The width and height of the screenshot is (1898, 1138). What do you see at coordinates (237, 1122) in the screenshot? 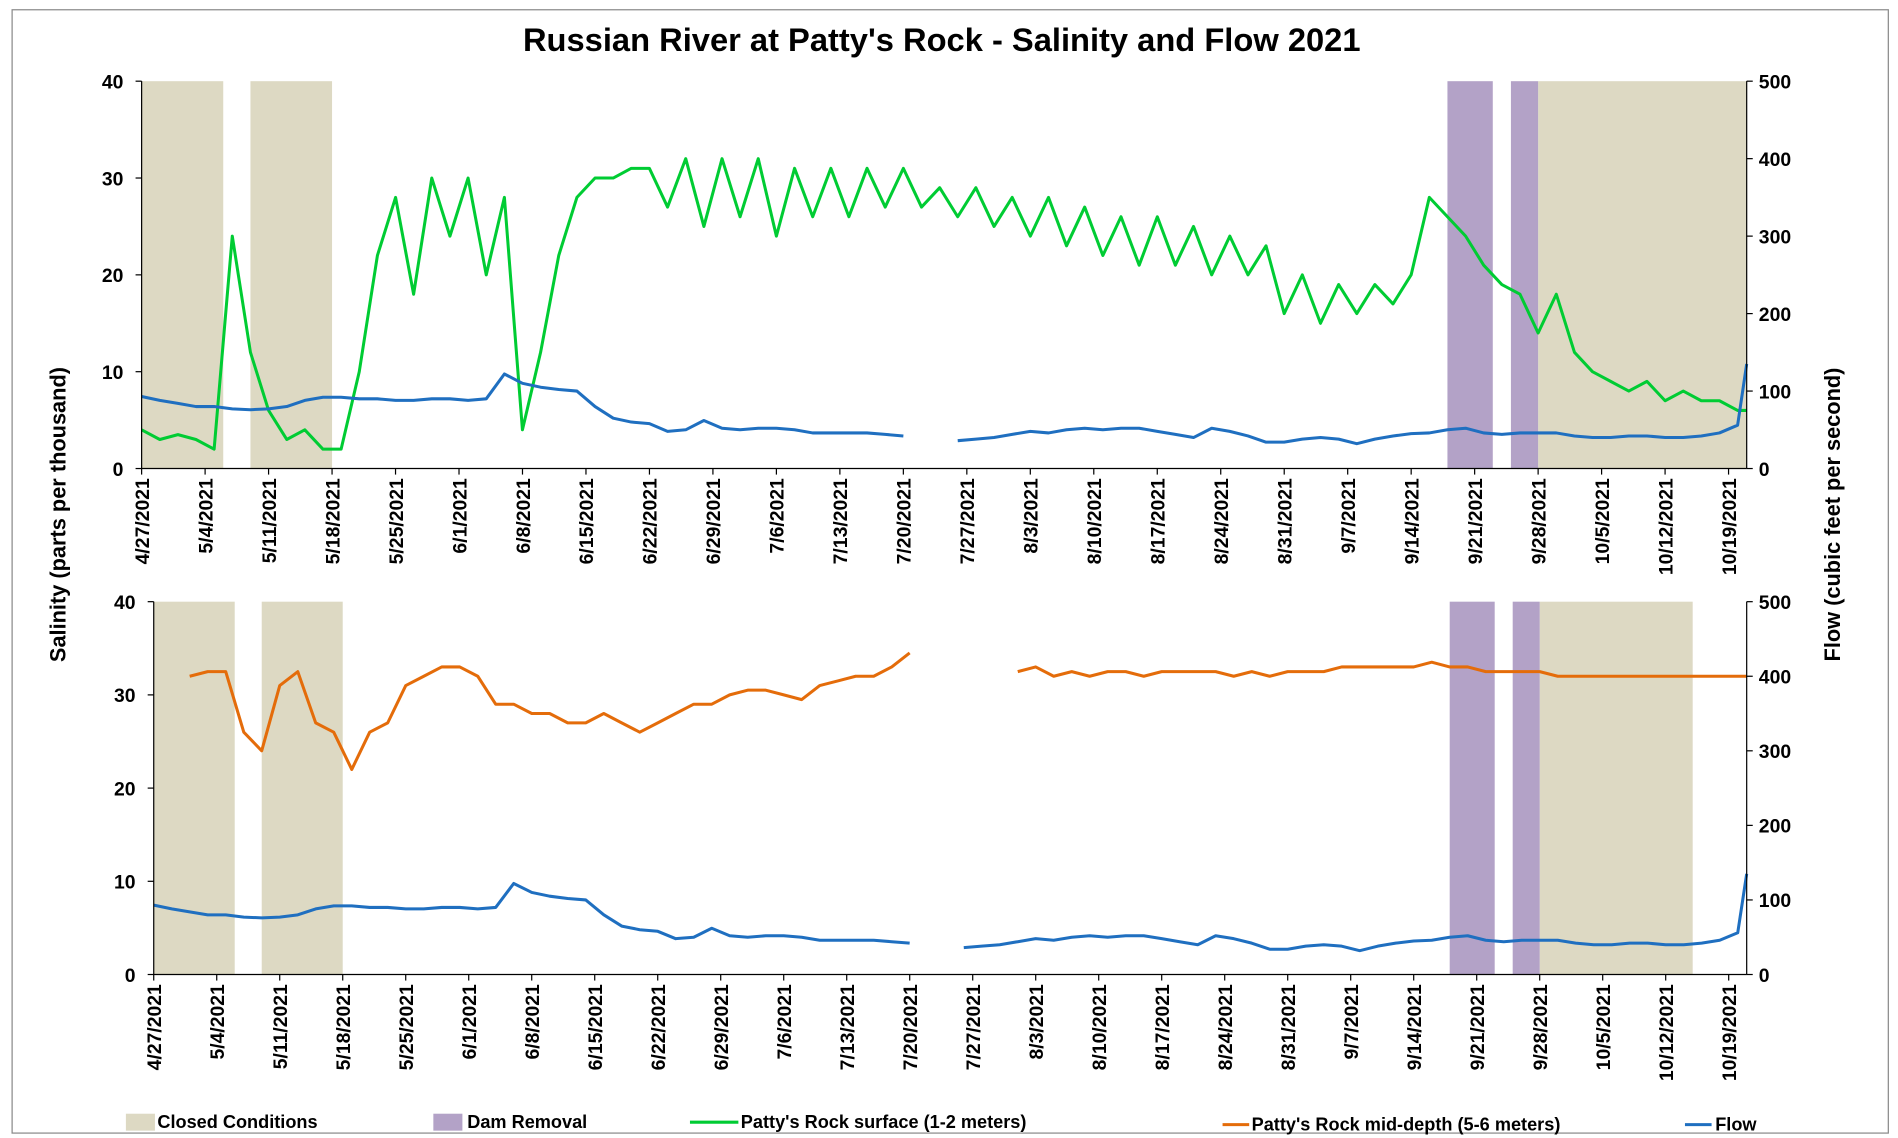
I see `legend-label: Closed Conditions` at bounding box center [237, 1122].